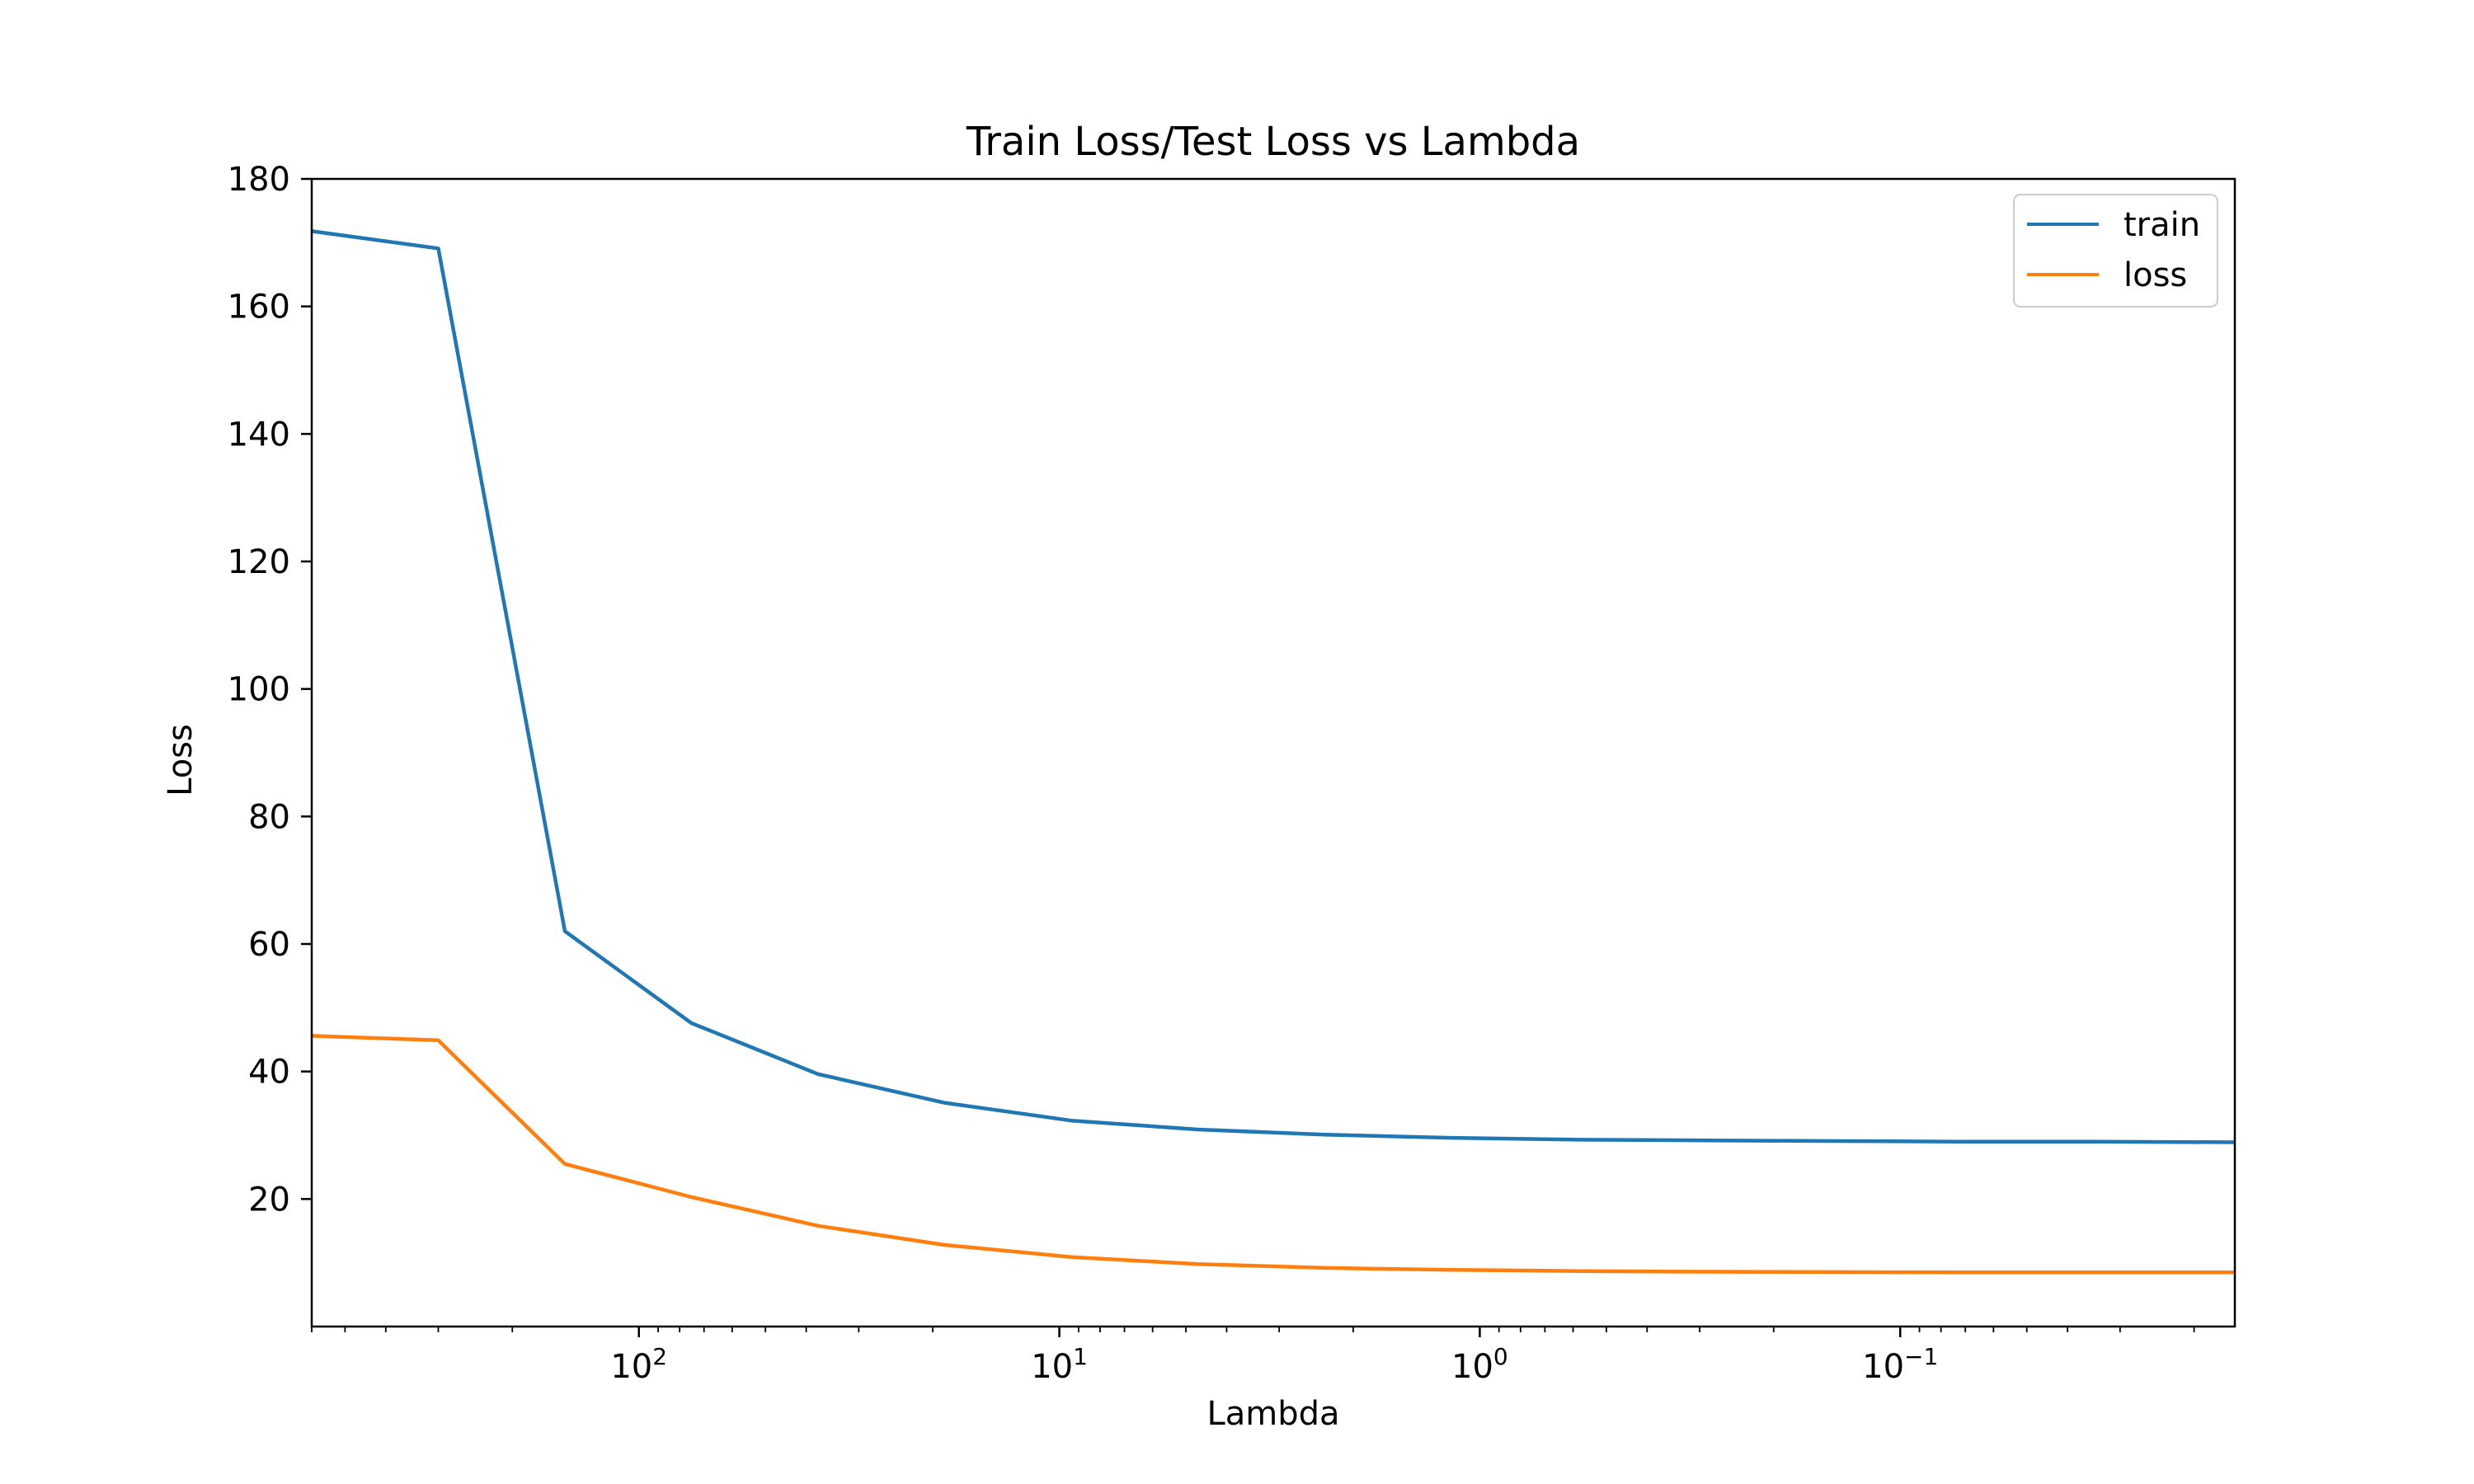 The width and height of the screenshot is (2474, 1484). Describe the element at coordinates (259, 562) in the screenshot. I see `y-tick-label: 120` at that location.